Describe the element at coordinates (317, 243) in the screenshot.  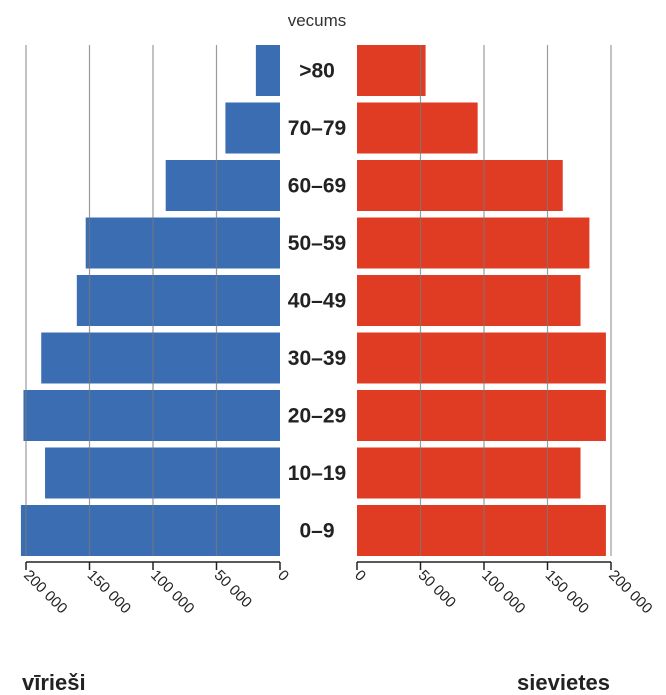
I see `age-group-label: 50–59` at that location.